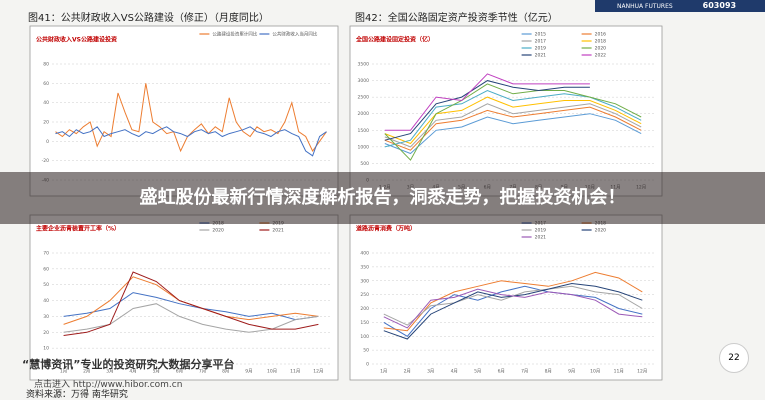 The height and width of the screenshot is (400, 765). I want to click on y-tick-label: 350, so click(364, 267).